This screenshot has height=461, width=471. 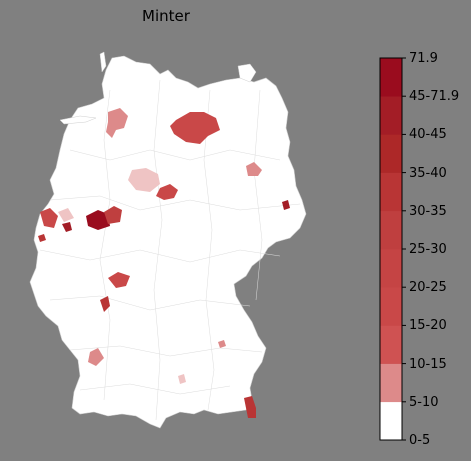 I want to click on district-braunschweig, so click(x=167, y=192).